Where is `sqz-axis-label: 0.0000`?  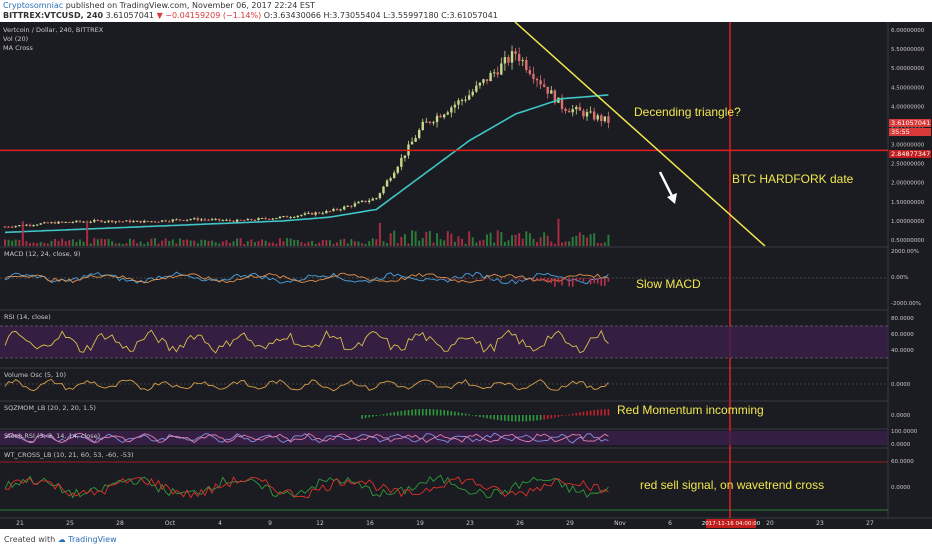
sqz-axis-label: 0.0000 is located at coordinates (901, 416).